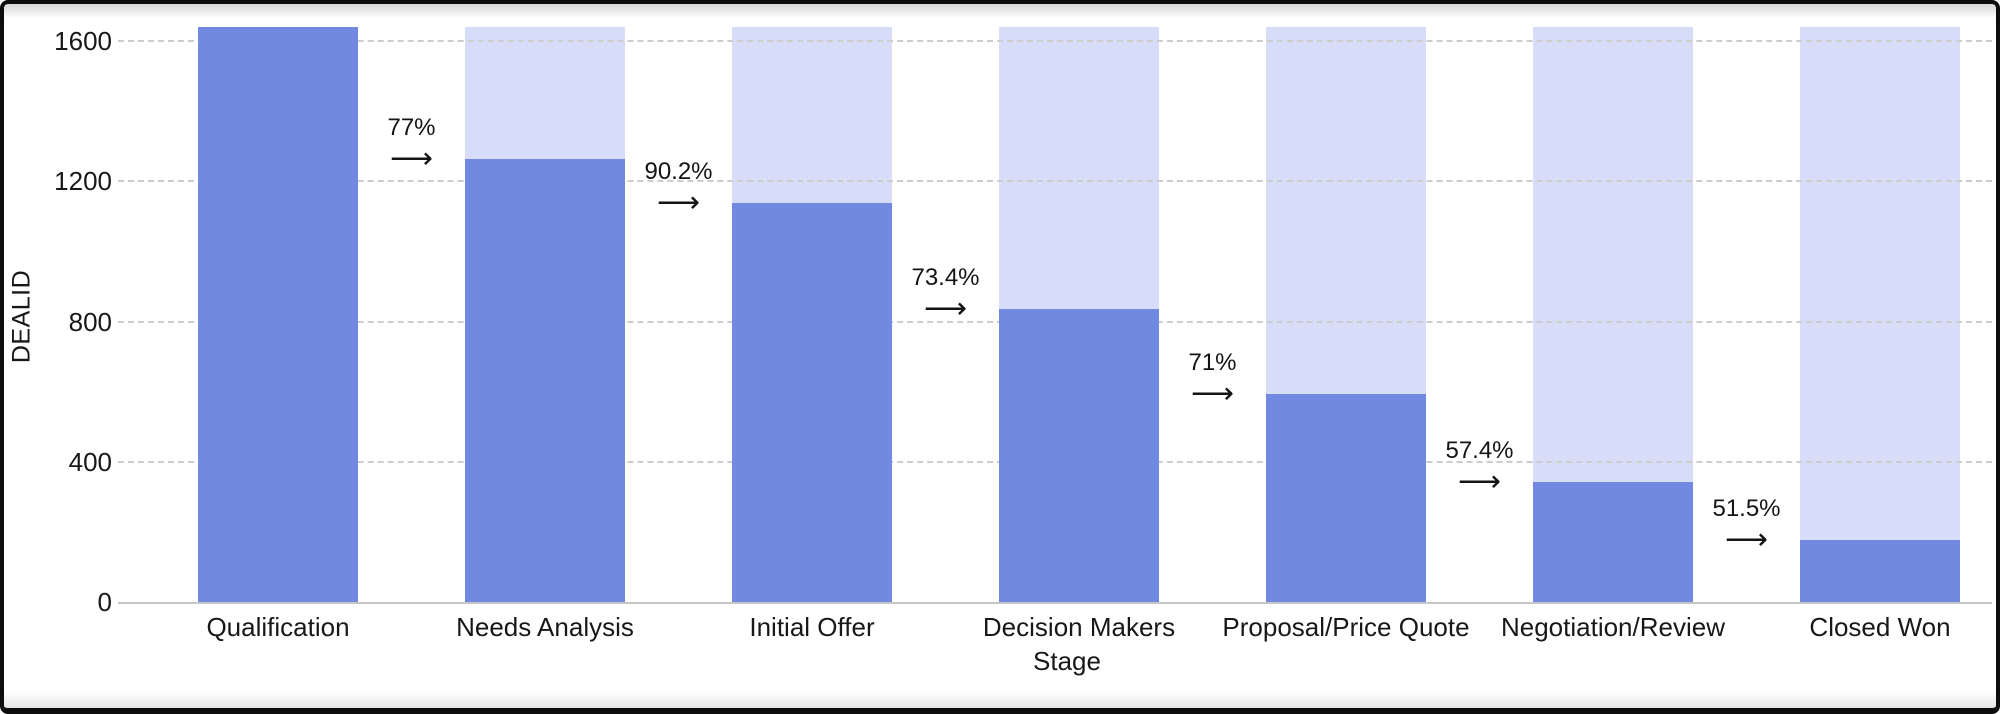 The height and width of the screenshot is (714, 2000). Describe the element at coordinates (1880, 627) in the screenshot. I see `x-tick-label-closed-won: Closed Won` at that location.